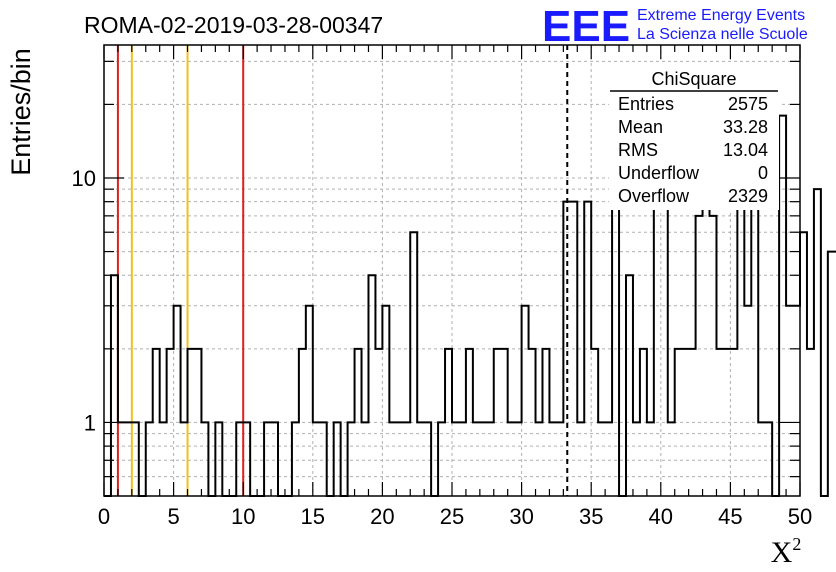 The height and width of the screenshot is (572, 836). Describe the element at coordinates (748, 104) in the screenshot. I see `stats-value-entries: 2575` at that location.